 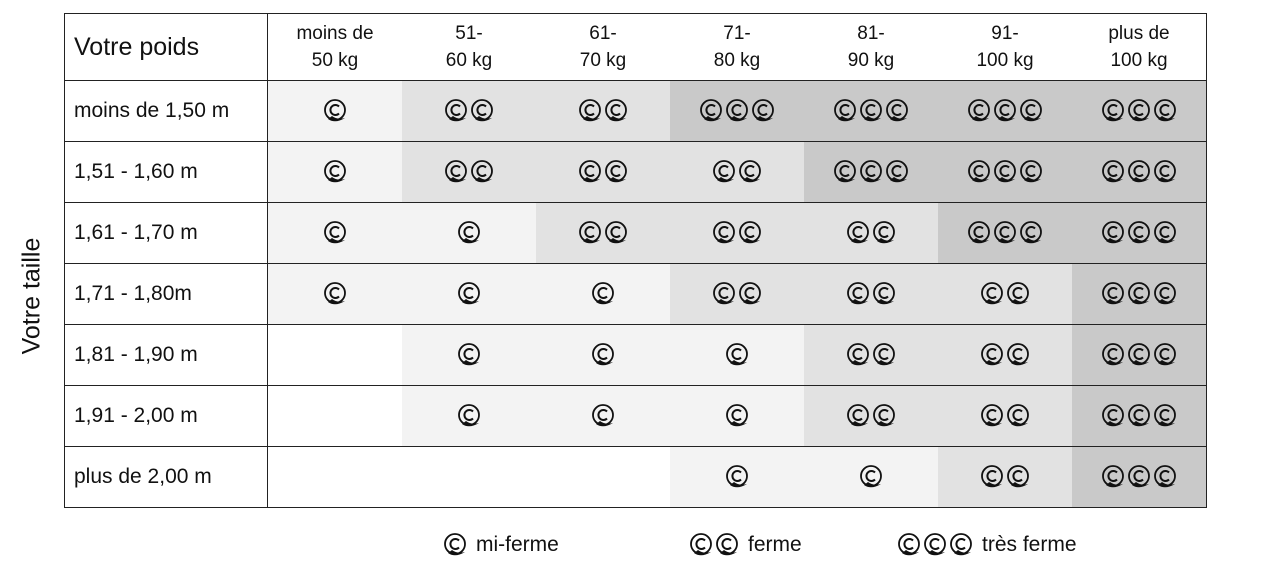 I want to click on row-label: 1,51 - 1,60 m, so click(x=166, y=172).